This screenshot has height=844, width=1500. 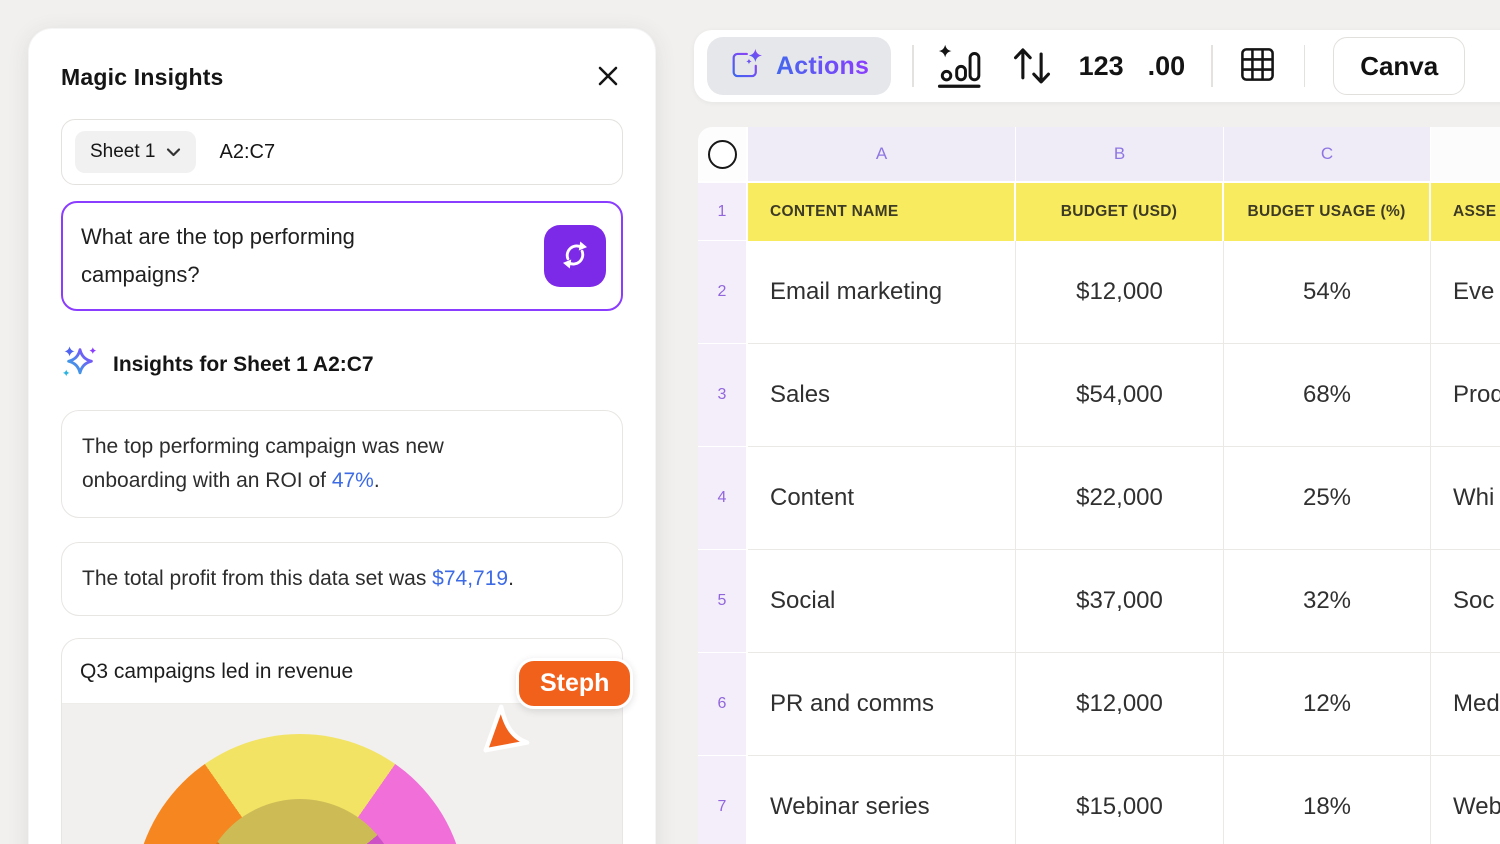 I want to click on sheet-dropdown: Sheet 1, so click(x=135, y=152).